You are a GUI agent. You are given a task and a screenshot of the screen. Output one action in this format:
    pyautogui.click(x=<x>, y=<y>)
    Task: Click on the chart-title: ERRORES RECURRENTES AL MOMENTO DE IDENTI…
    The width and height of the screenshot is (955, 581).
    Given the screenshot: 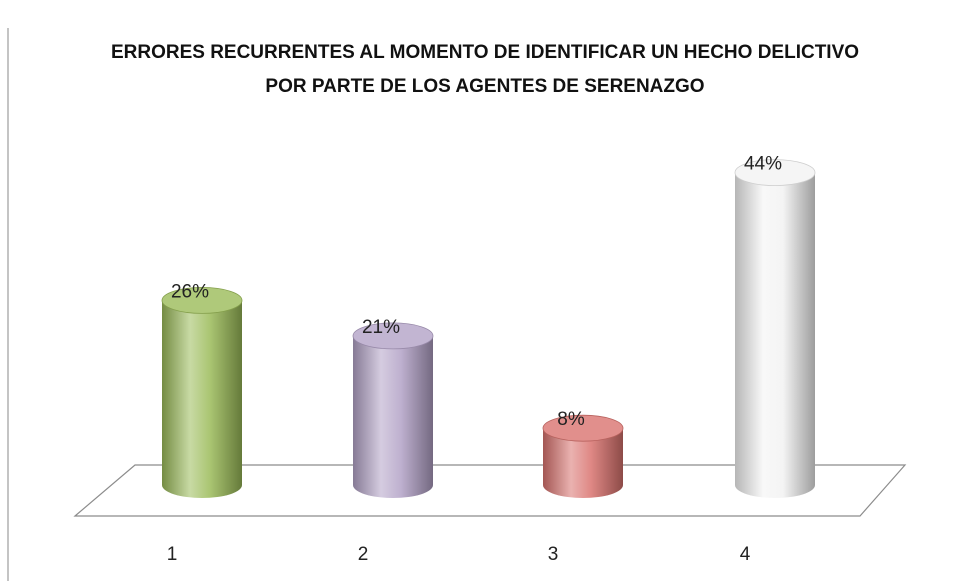 What is the action you would take?
    pyautogui.click(x=485, y=69)
    